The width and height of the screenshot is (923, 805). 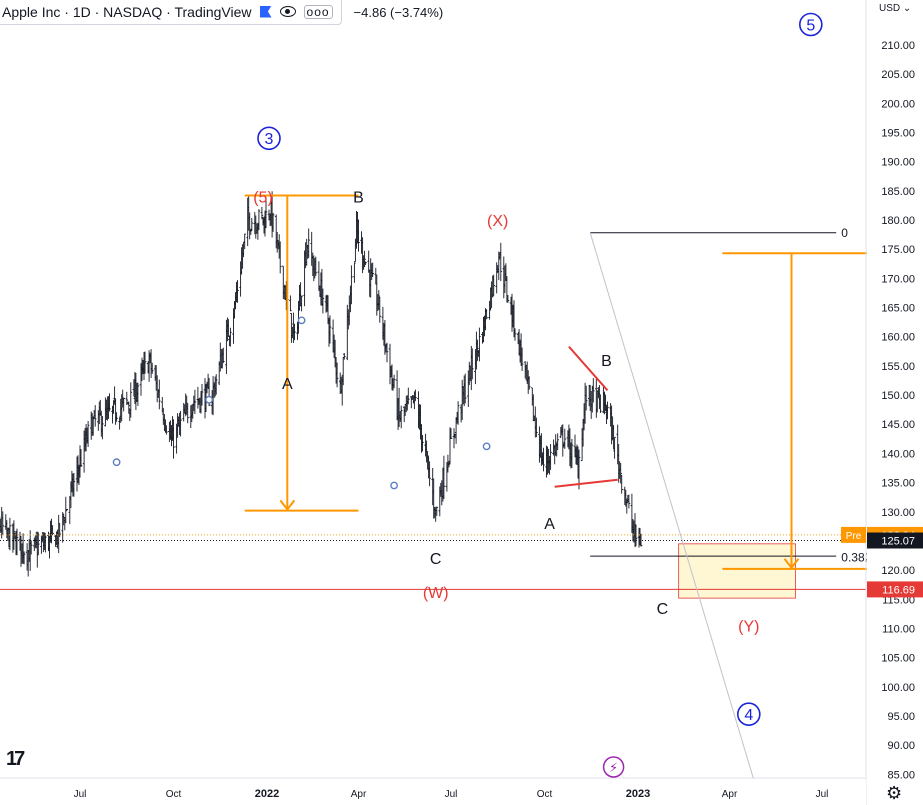 I want to click on time-axis: Jul Oct 2022 Apr Jul Oct 2023 Apr Jul ⚡, so click(x=433, y=780).